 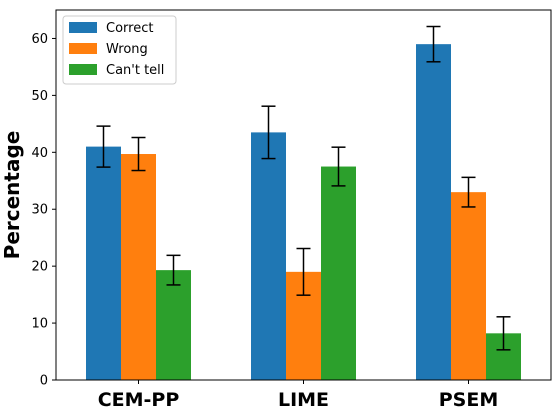 What do you see at coordinates (39, 210) in the screenshot?
I see `y-tick-label: 30` at bounding box center [39, 210].